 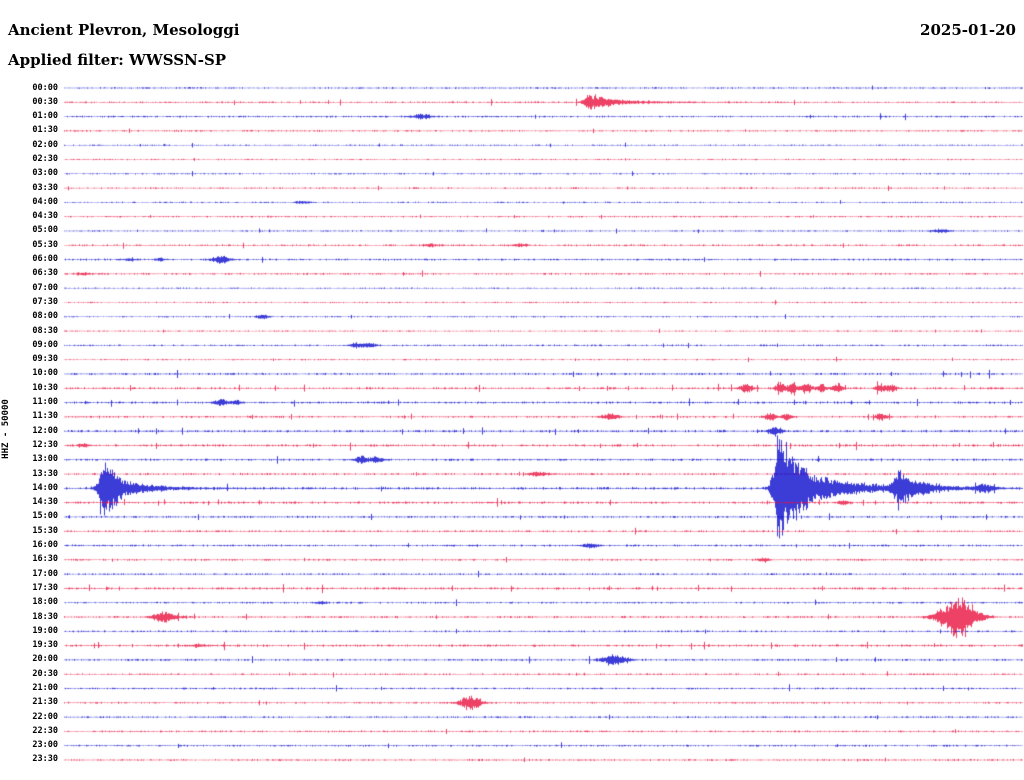 What do you see at coordinates (45, 616) in the screenshot?
I see `time-label: 18:30` at bounding box center [45, 616].